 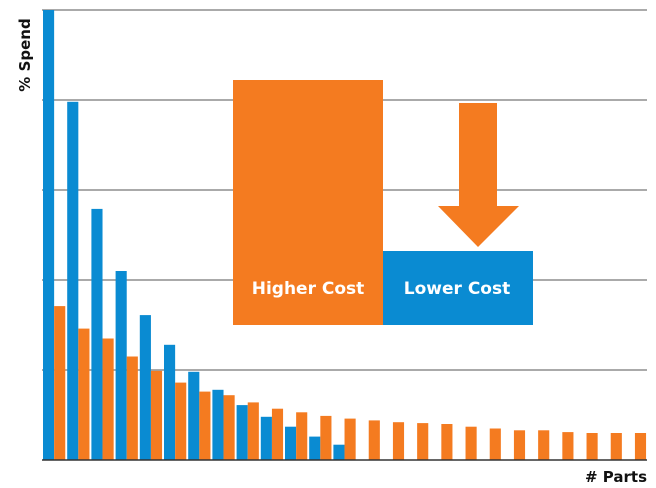 I want to click on arrow-down-icon, so click(x=478, y=175).